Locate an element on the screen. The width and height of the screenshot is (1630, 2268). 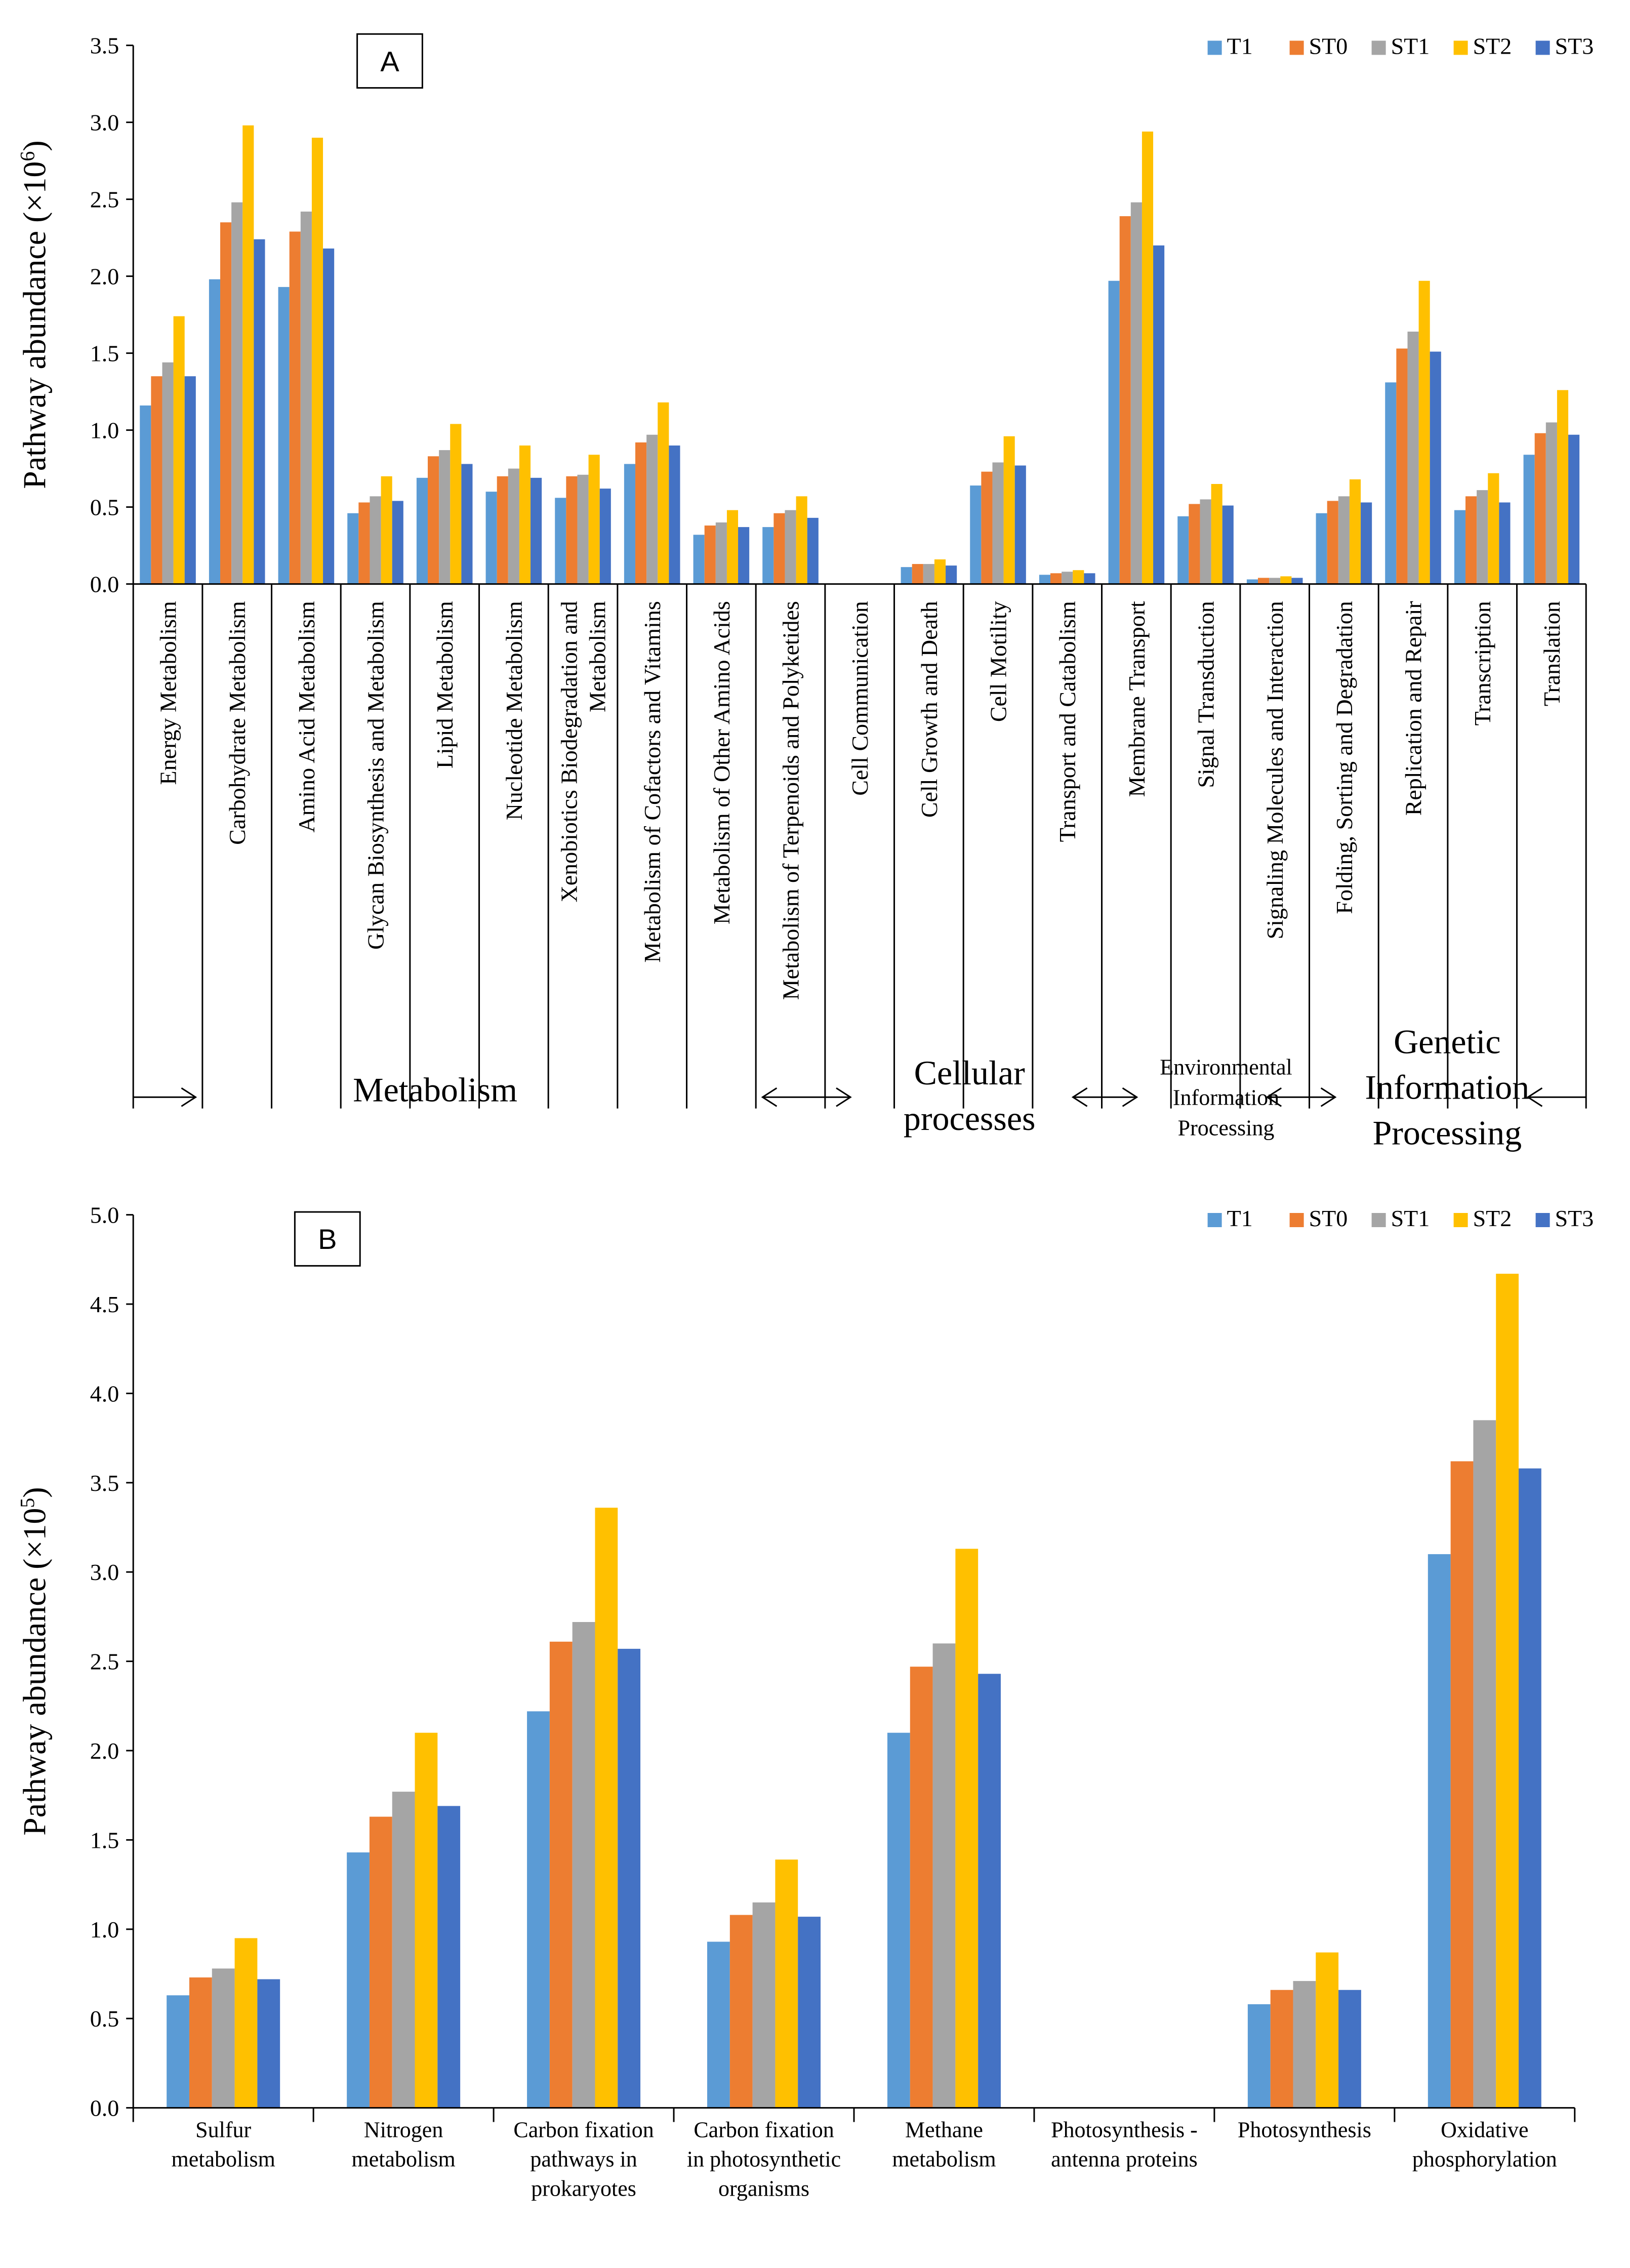
x-category-label: Methane is located at coordinates (944, 2130).